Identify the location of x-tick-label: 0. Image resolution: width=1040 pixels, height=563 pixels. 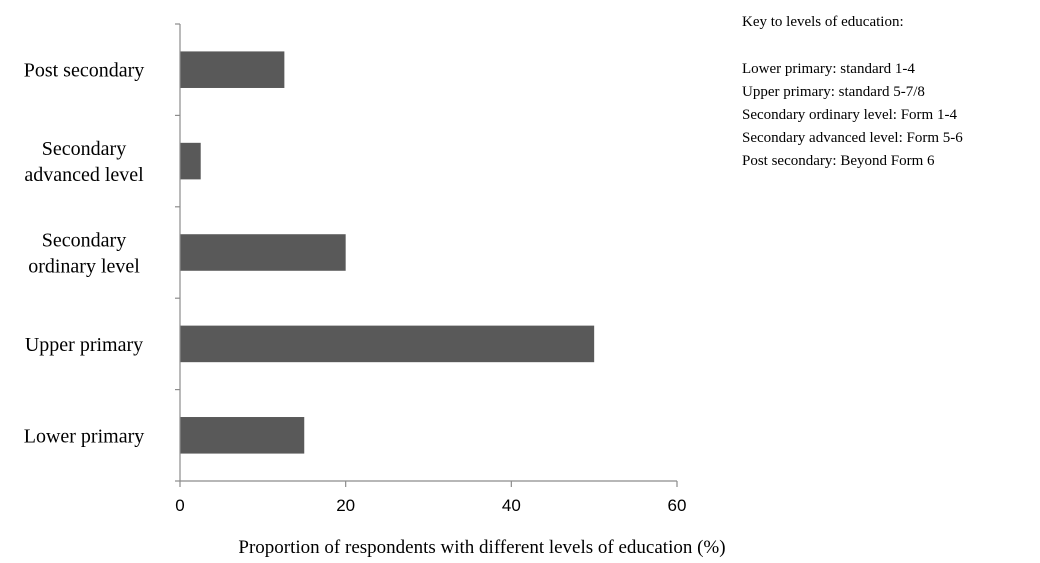
(179, 505).